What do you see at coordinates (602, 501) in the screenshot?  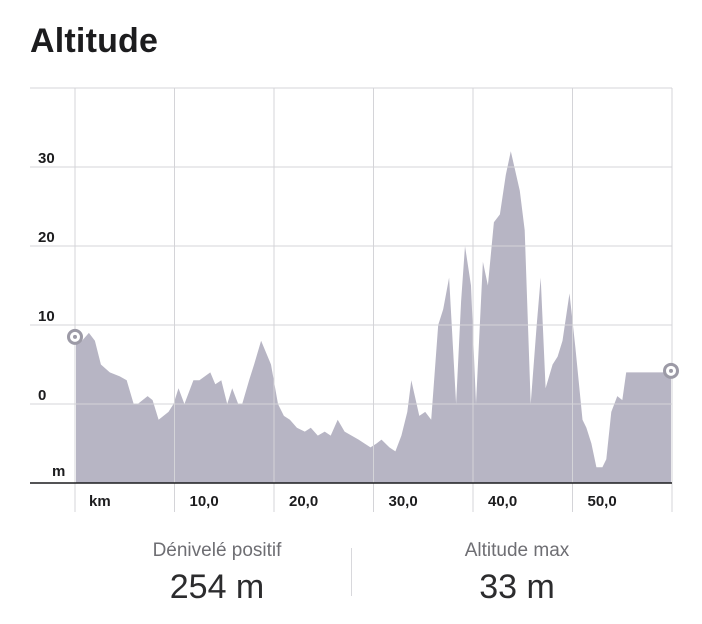 I see `x-tick-label-50: 50,0` at bounding box center [602, 501].